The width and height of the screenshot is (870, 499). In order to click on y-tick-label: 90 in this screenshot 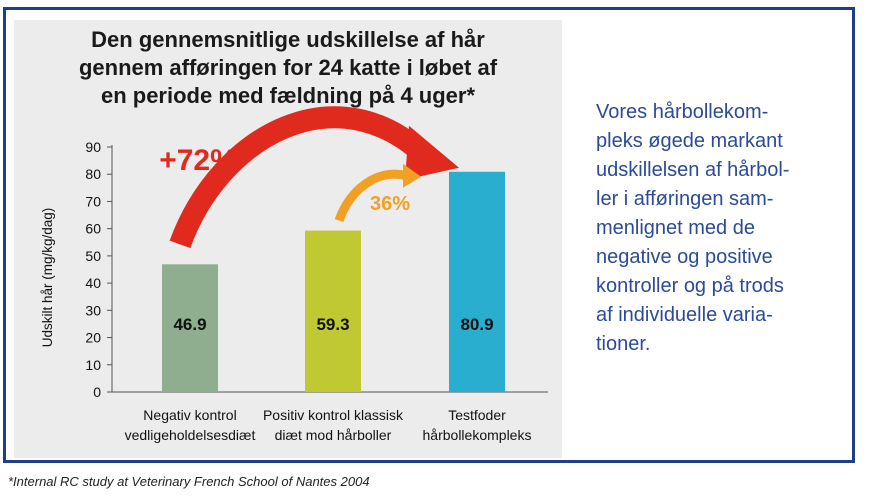, I will do `click(93, 147)`.